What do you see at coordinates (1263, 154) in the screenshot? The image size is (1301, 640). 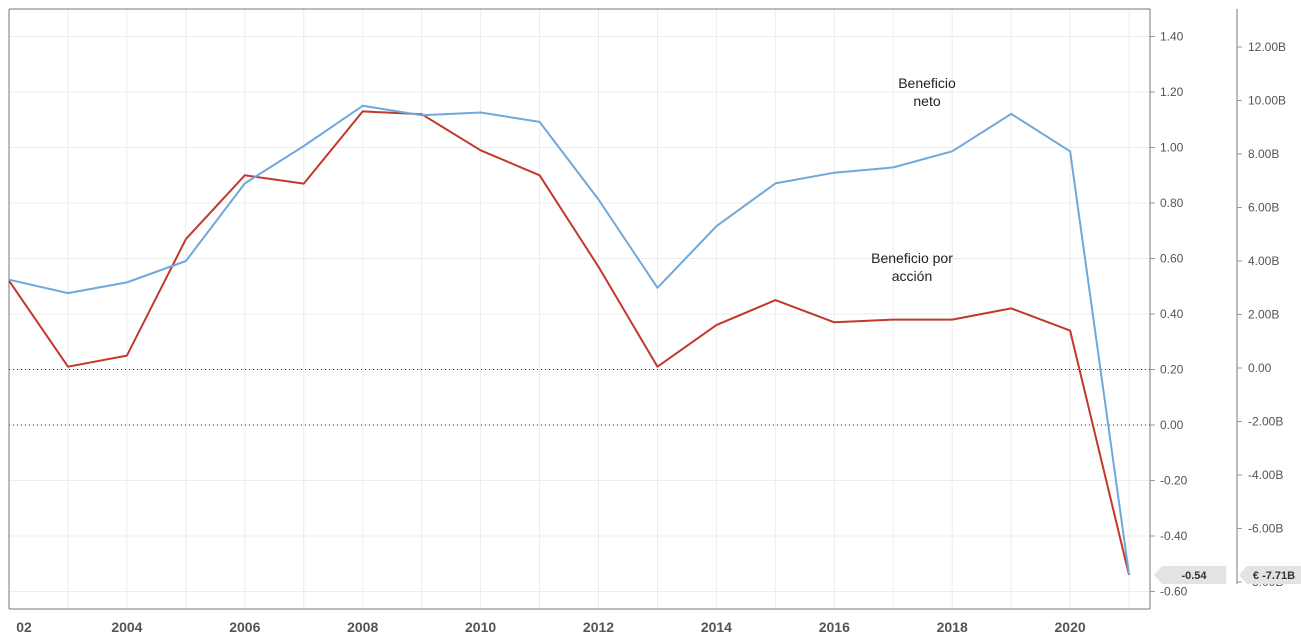 I see `y-right-tick-label: 8.00B` at bounding box center [1263, 154].